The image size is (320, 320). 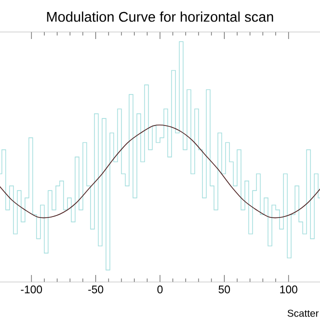 What do you see at coordinates (31, 290) in the screenshot?
I see `x-tick-label: -100` at bounding box center [31, 290].